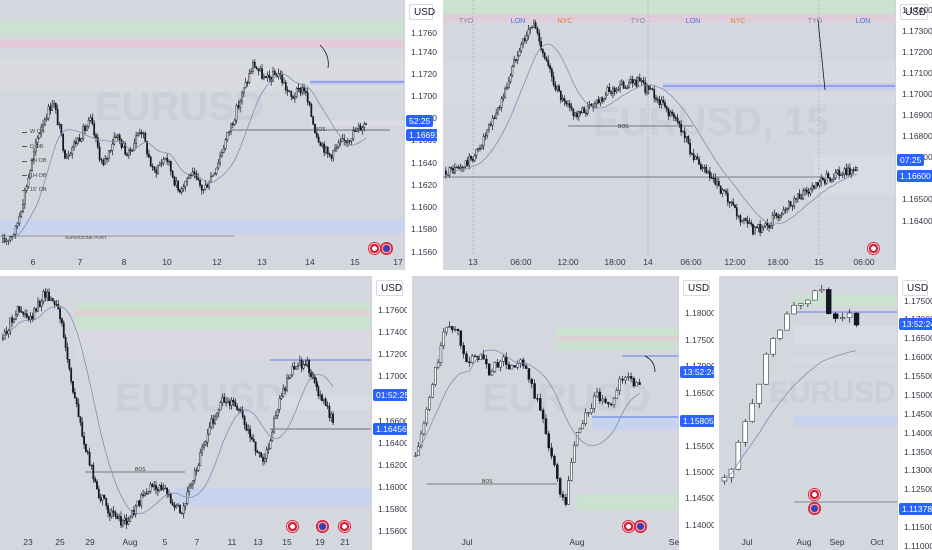  What do you see at coordinates (546, 542) in the screenshot?
I see `time-axis: Jul Aug Se` at bounding box center [546, 542].